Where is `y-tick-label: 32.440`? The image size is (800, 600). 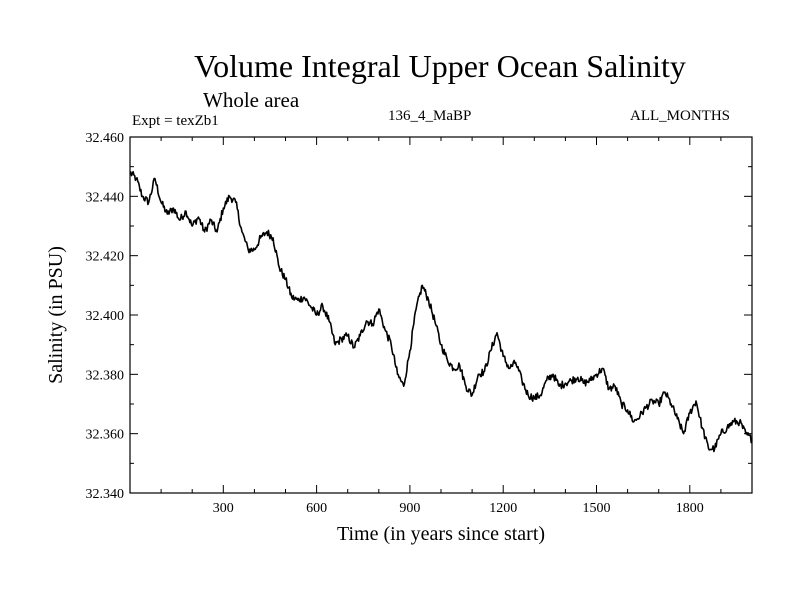
y-tick-label: 32.440 is located at coordinates (105, 197).